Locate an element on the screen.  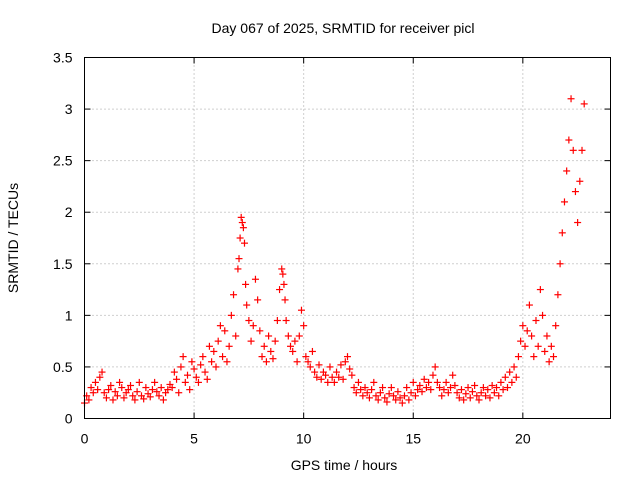
y-tick-label: 3.5 is located at coordinates (63, 58).